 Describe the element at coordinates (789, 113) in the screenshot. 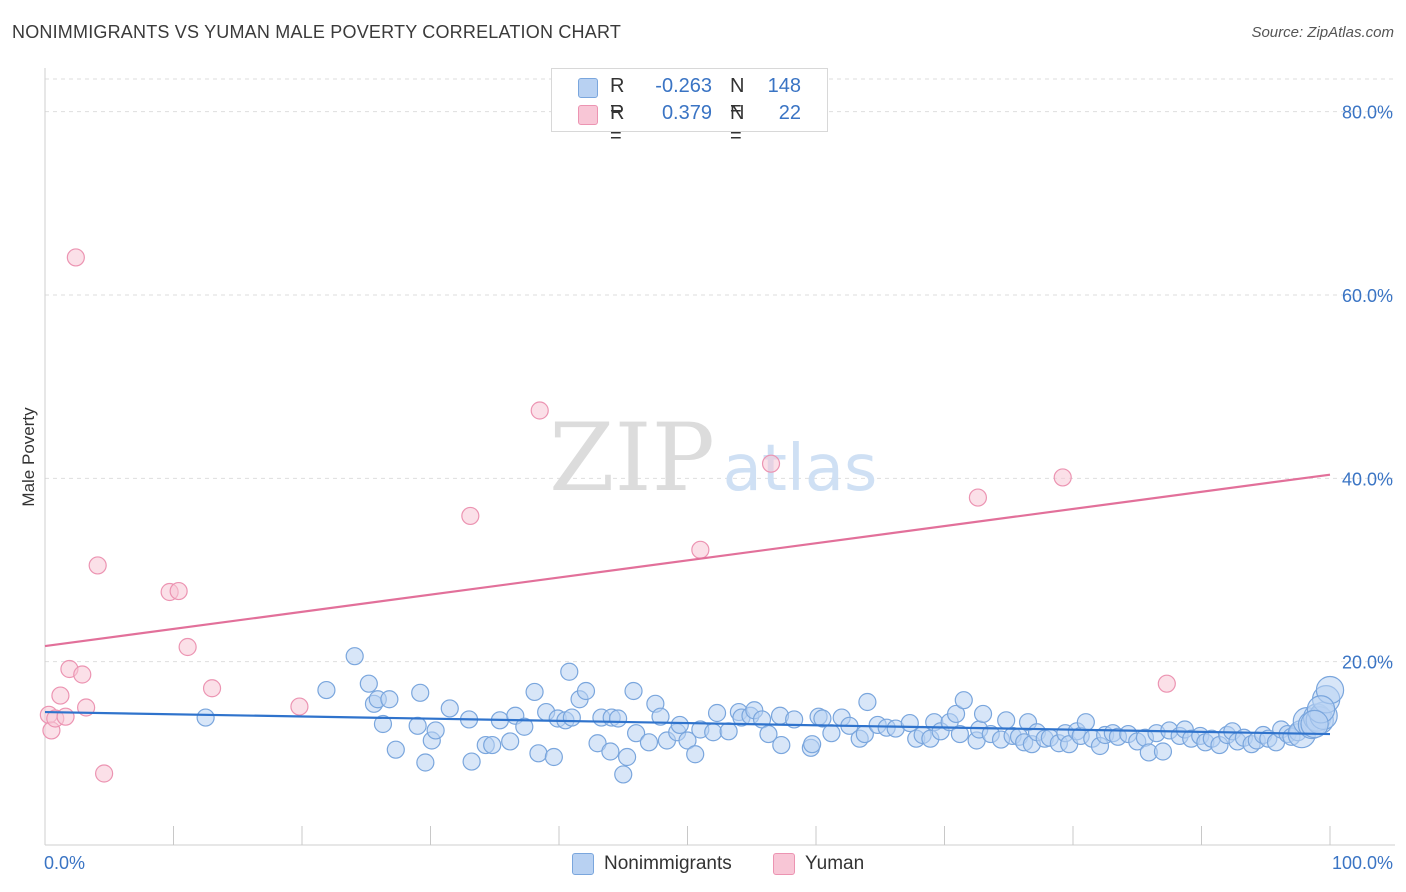

I see `n-value: 22` at that location.